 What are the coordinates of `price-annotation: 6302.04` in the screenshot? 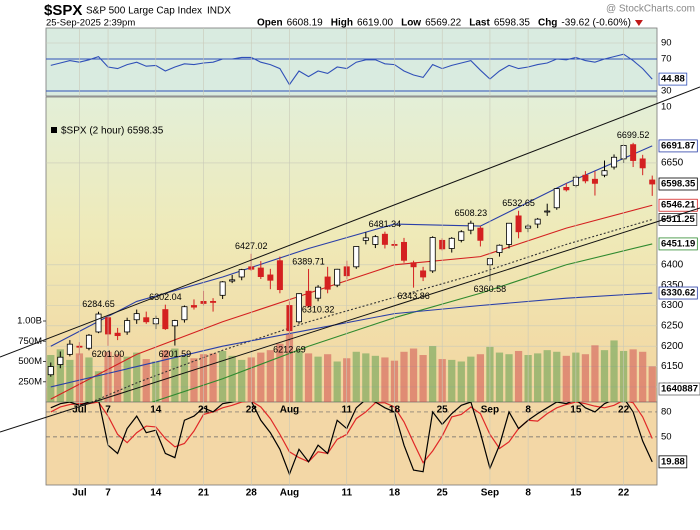 It's located at (165, 297).